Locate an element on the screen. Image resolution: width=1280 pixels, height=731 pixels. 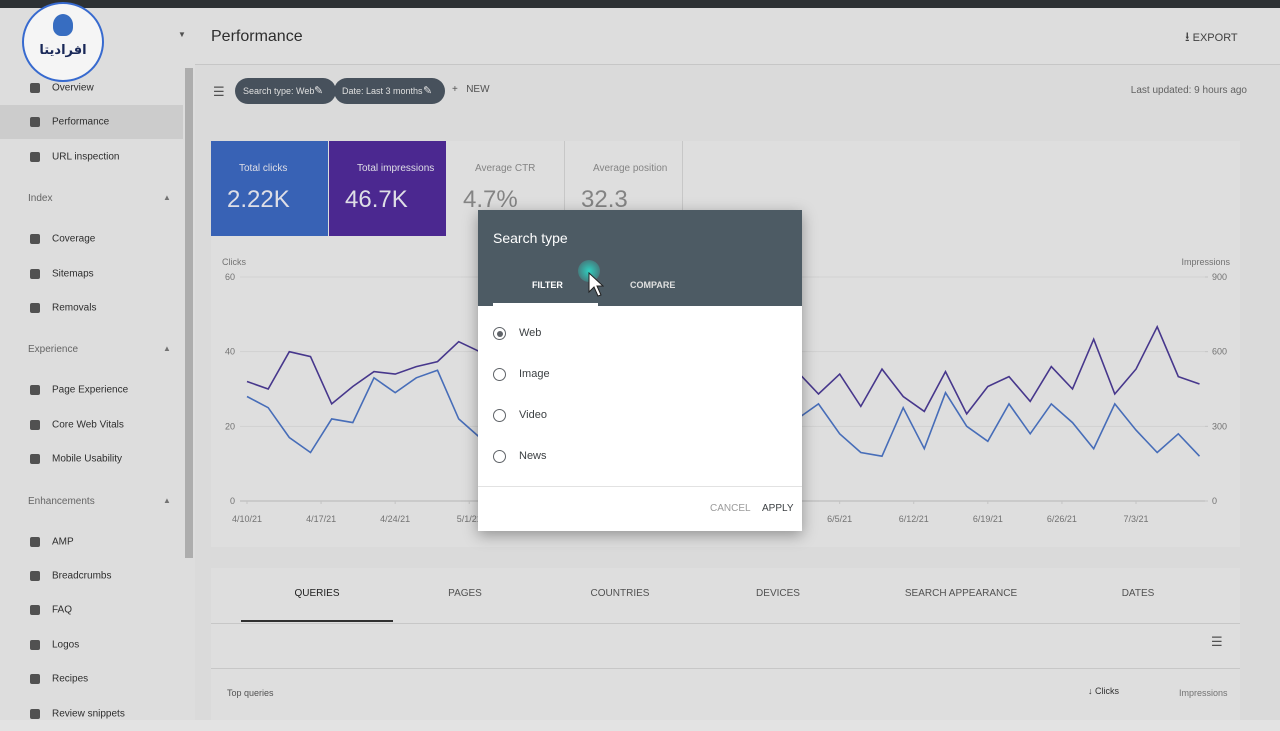
metric-card: Total clicks 2.22K is located at coordinates (269, 188).